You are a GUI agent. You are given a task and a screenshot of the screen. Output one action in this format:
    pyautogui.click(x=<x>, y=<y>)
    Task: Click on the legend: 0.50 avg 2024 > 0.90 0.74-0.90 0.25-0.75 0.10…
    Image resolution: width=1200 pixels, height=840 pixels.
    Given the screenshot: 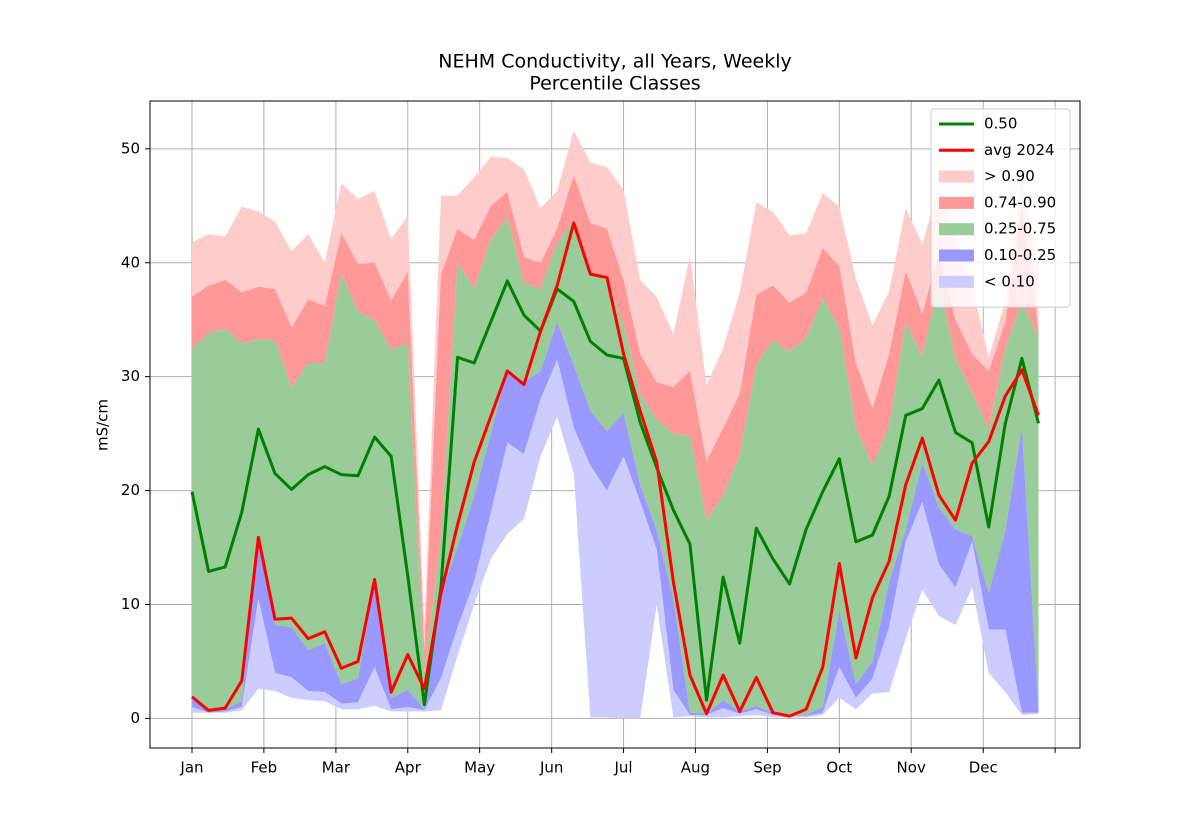 What is the action you would take?
    pyautogui.click(x=1000, y=208)
    